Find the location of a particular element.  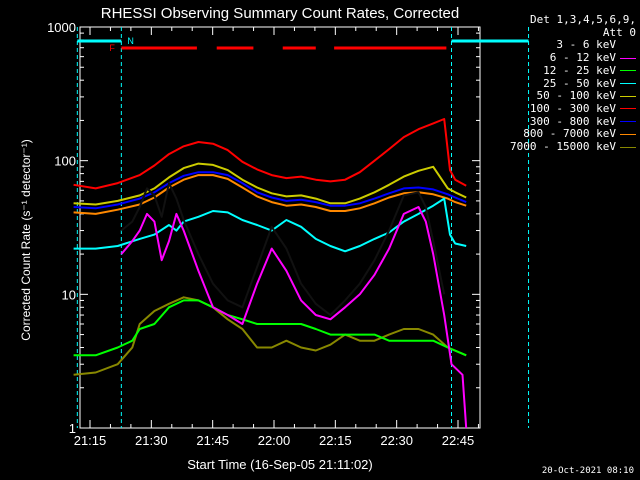

legend-entry: 300 - 800 keV is located at coordinates (573, 121).